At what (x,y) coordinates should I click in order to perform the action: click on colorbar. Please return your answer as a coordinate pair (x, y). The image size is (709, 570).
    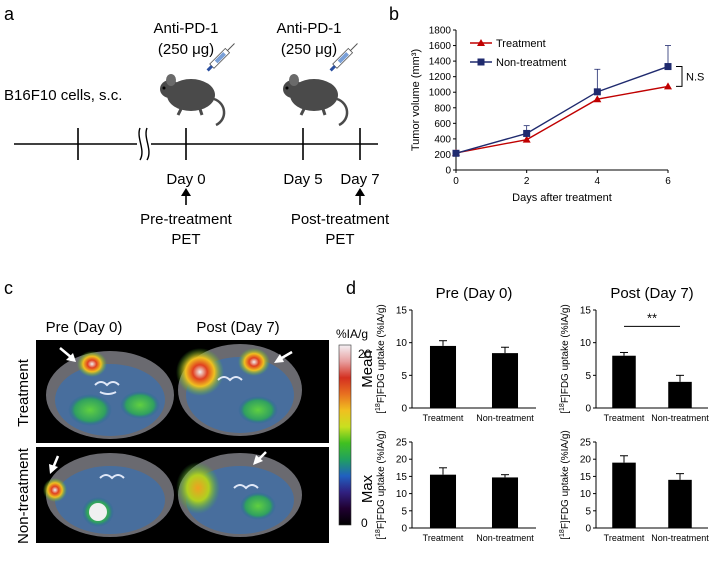
    Looking at the image, I should click on (345, 435).